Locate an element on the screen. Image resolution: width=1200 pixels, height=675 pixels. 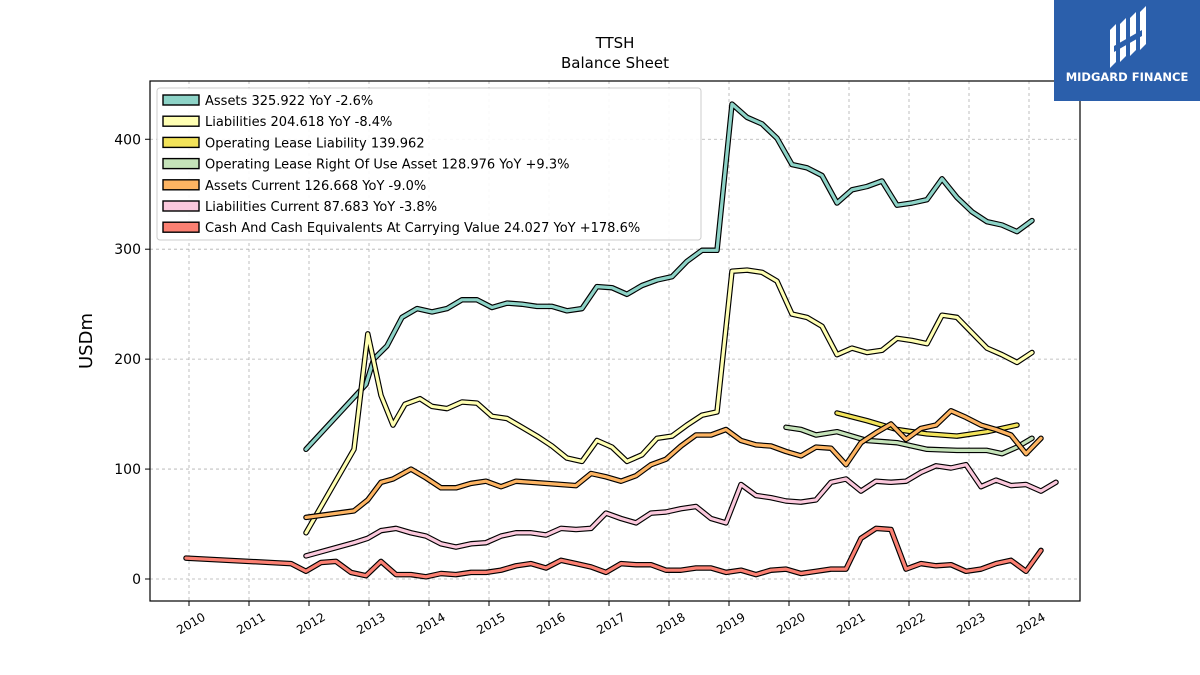
x-tick-label: 2023 is located at coordinates (970, 623).